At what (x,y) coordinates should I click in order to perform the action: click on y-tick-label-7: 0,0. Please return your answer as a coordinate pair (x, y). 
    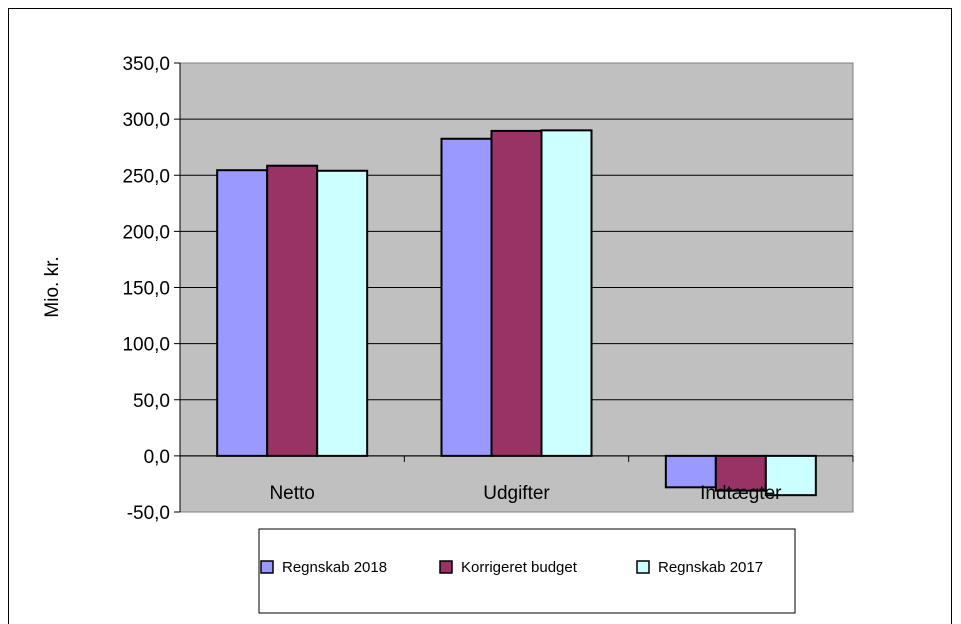
    Looking at the image, I should click on (157, 457).